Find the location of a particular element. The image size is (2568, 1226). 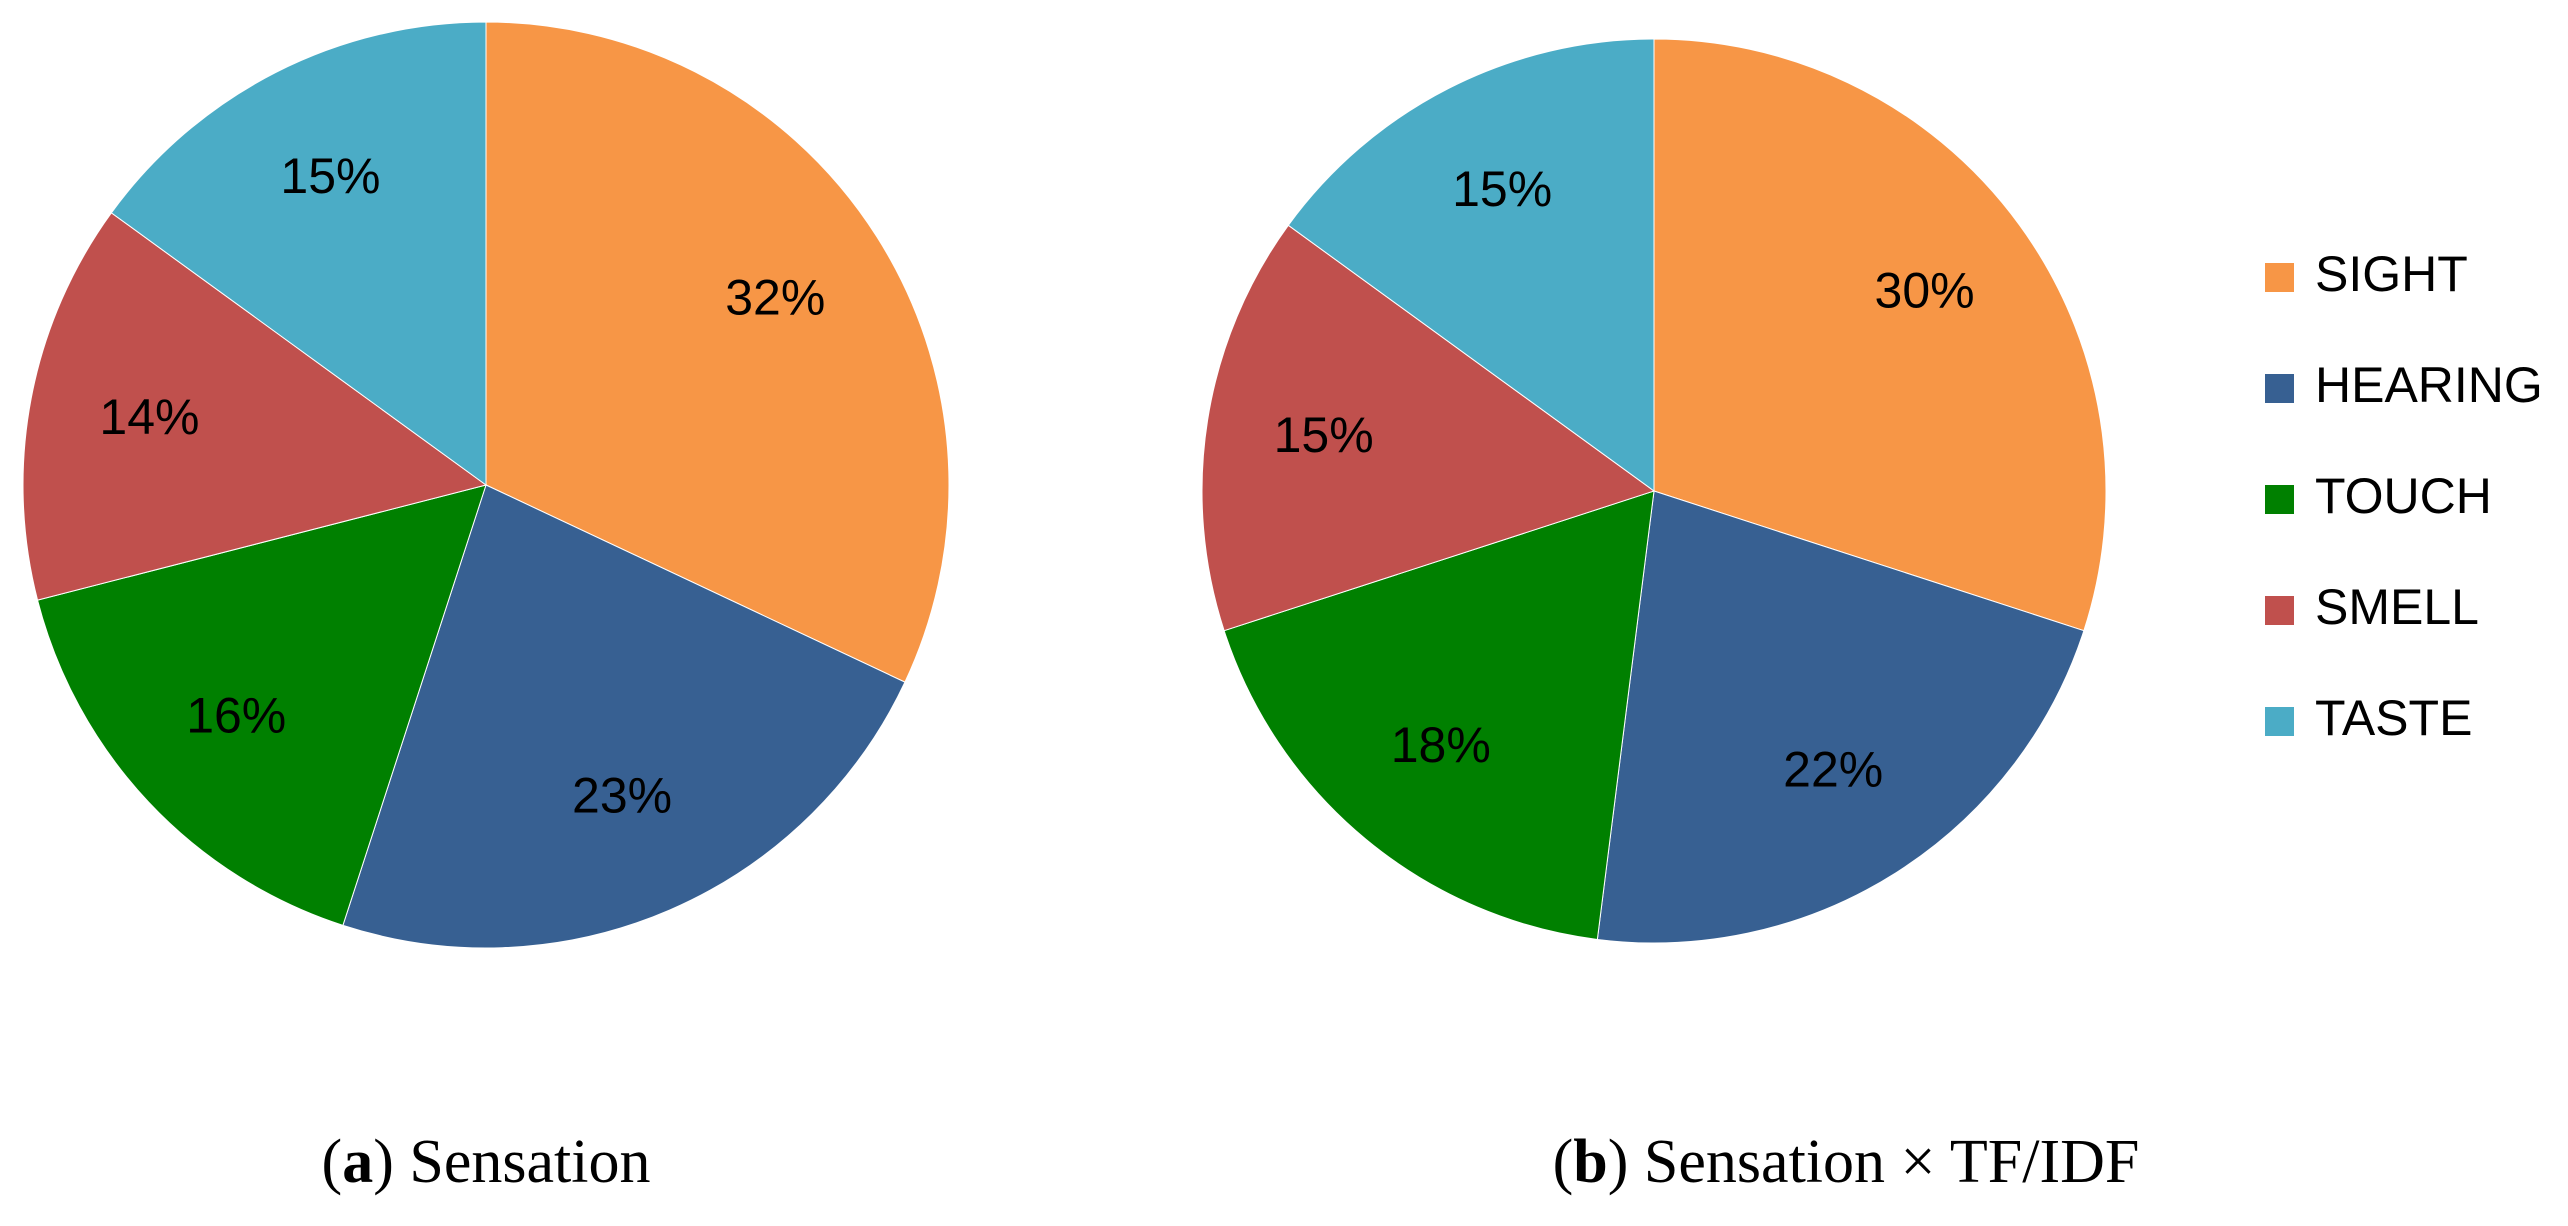

data-label: 14% is located at coordinates (149, 417).